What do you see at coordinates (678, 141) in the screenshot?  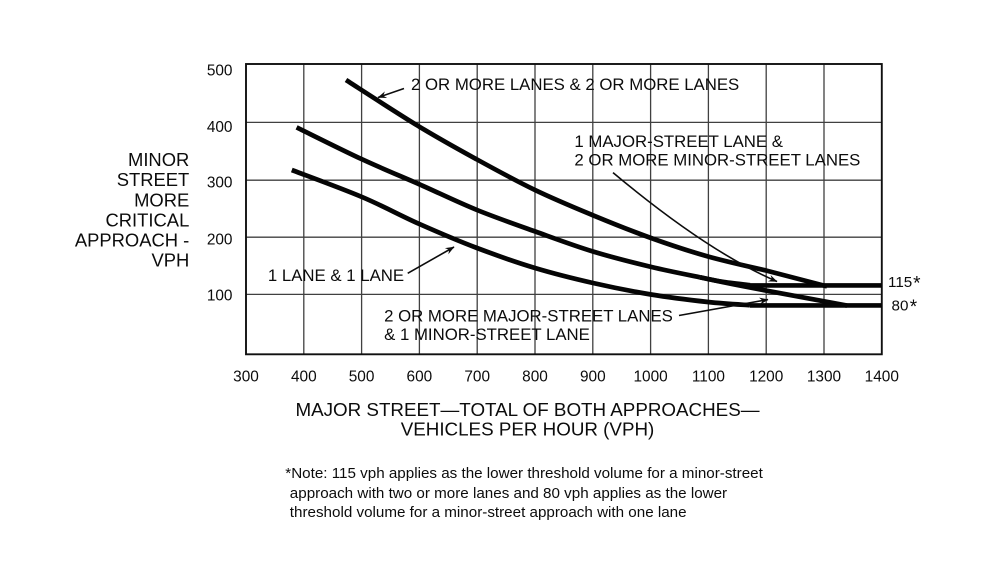 I see `svg-text: 1 MAJOR-STREET LANE &` at bounding box center [678, 141].